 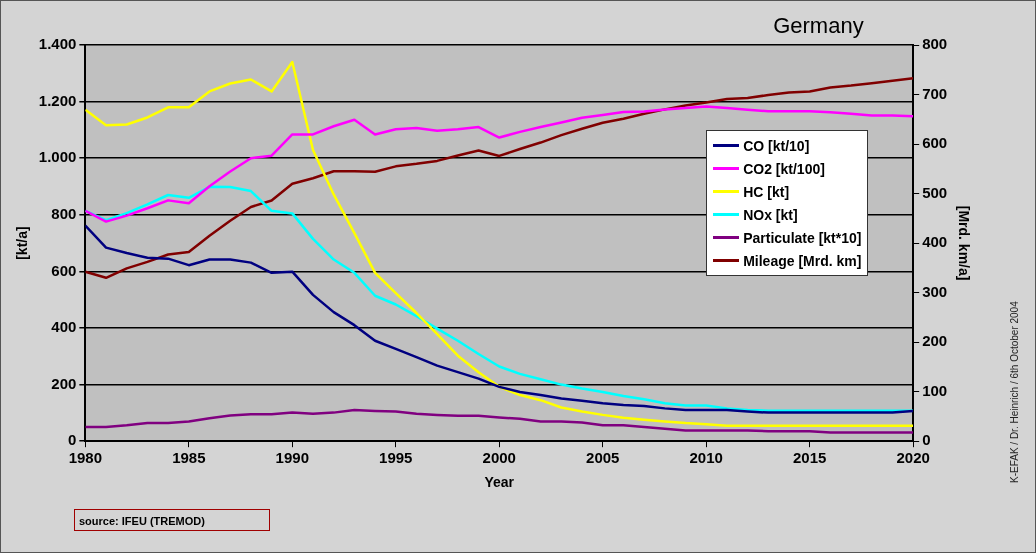 I want to click on x-tick-label: 1985, so click(x=189, y=458).